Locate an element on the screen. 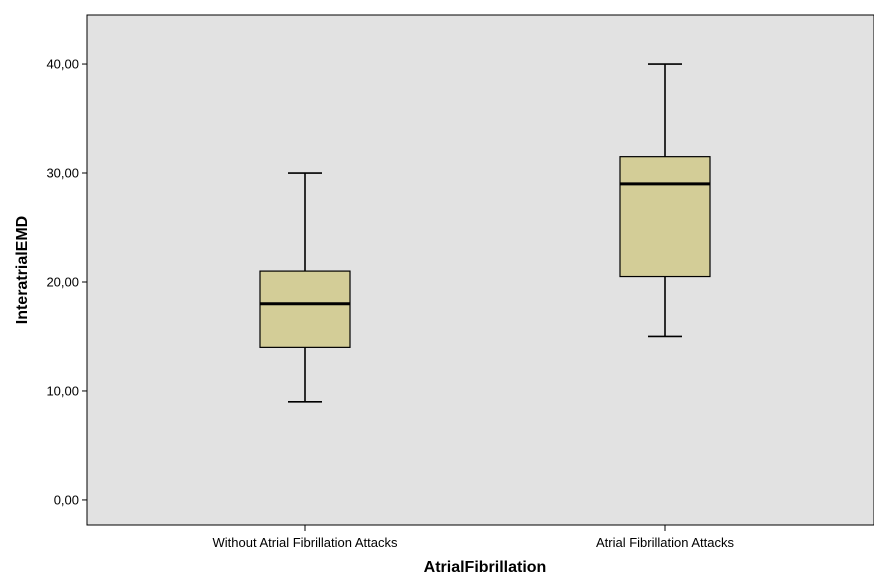 The width and height of the screenshot is (874, 579). x-axis-title: AtrialFibrillation is located at coordinates (485, 567).